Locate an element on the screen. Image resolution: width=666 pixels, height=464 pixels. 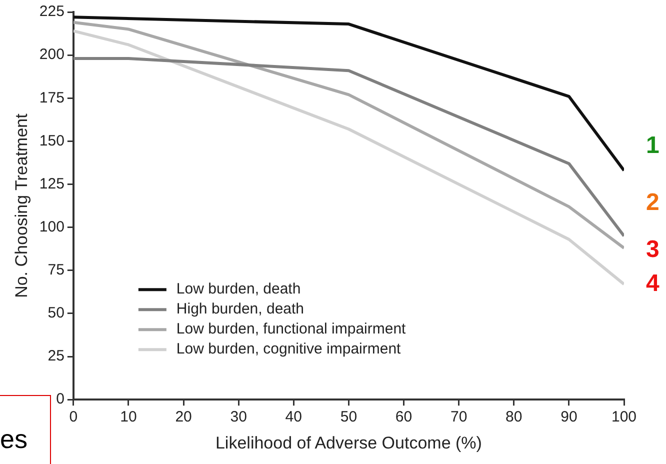
y-tick-label: 100 is located at coordinates (51, 227).